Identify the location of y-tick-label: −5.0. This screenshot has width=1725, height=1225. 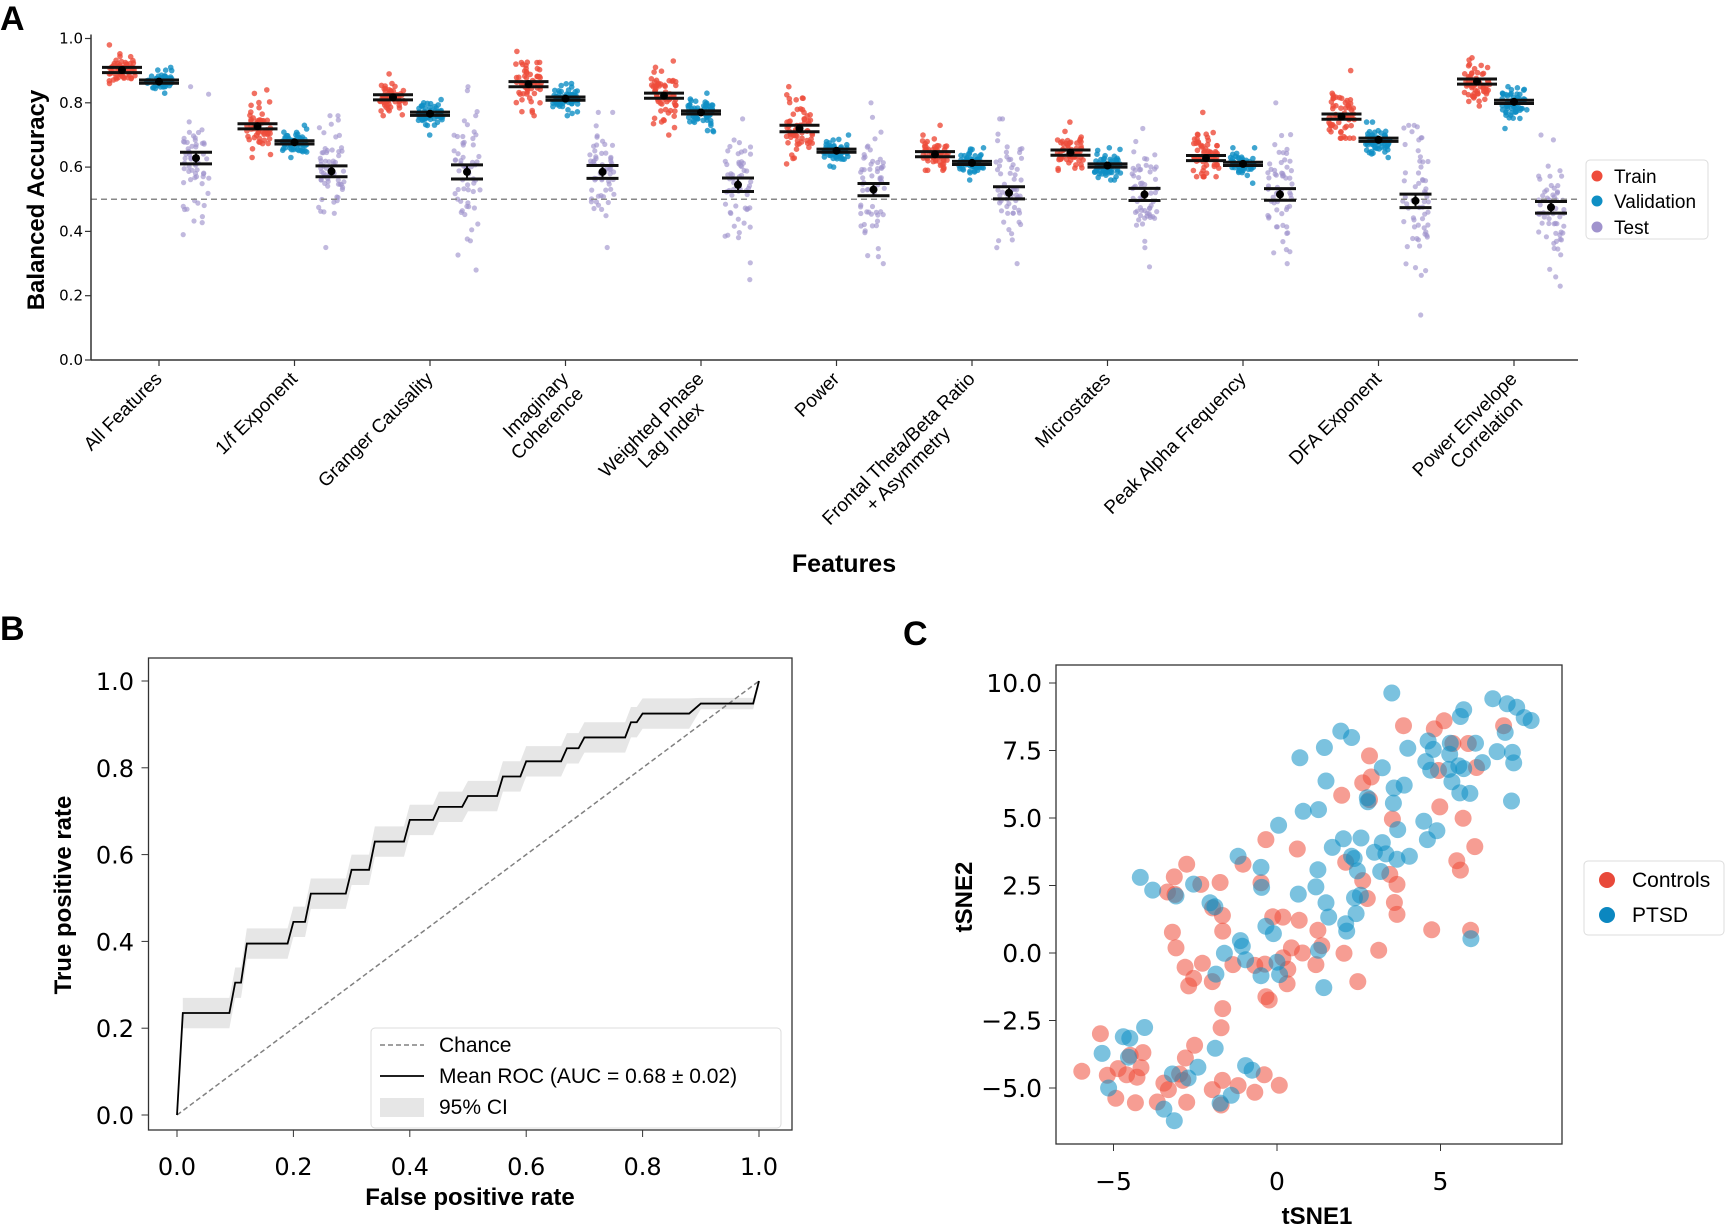
(1011, 1088).